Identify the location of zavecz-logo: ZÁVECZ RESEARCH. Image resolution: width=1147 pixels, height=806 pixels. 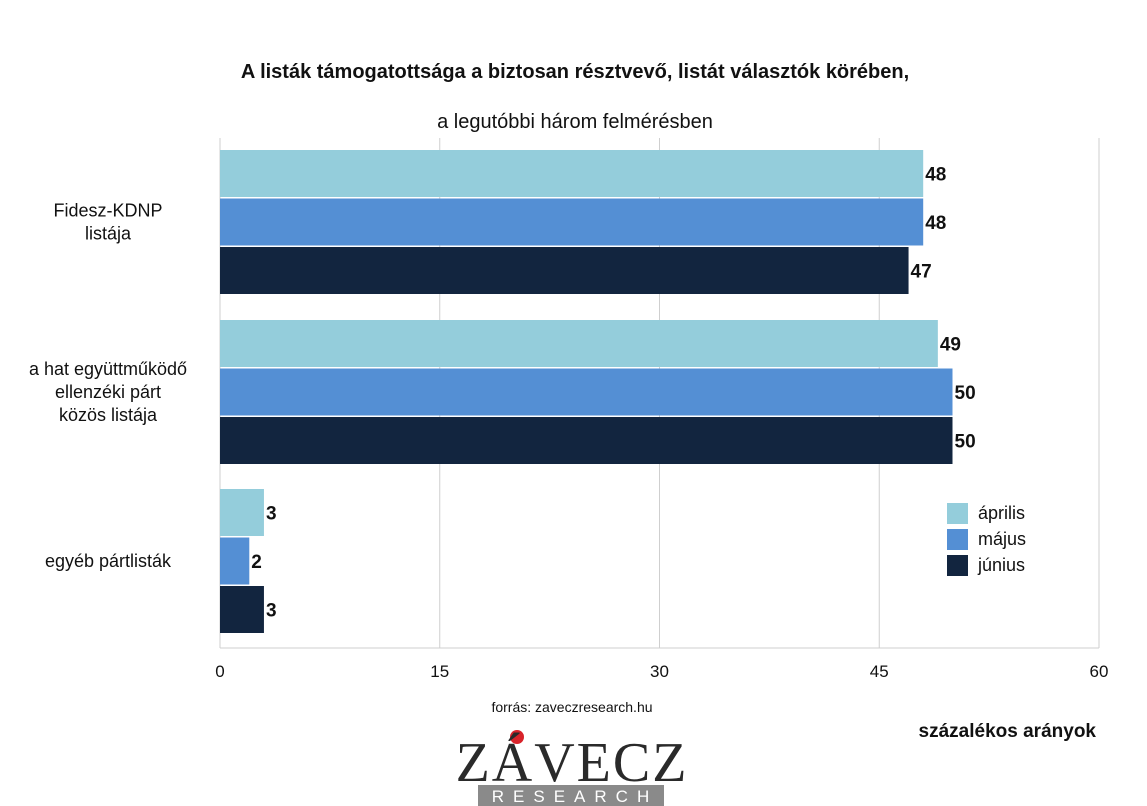
(572, 768).